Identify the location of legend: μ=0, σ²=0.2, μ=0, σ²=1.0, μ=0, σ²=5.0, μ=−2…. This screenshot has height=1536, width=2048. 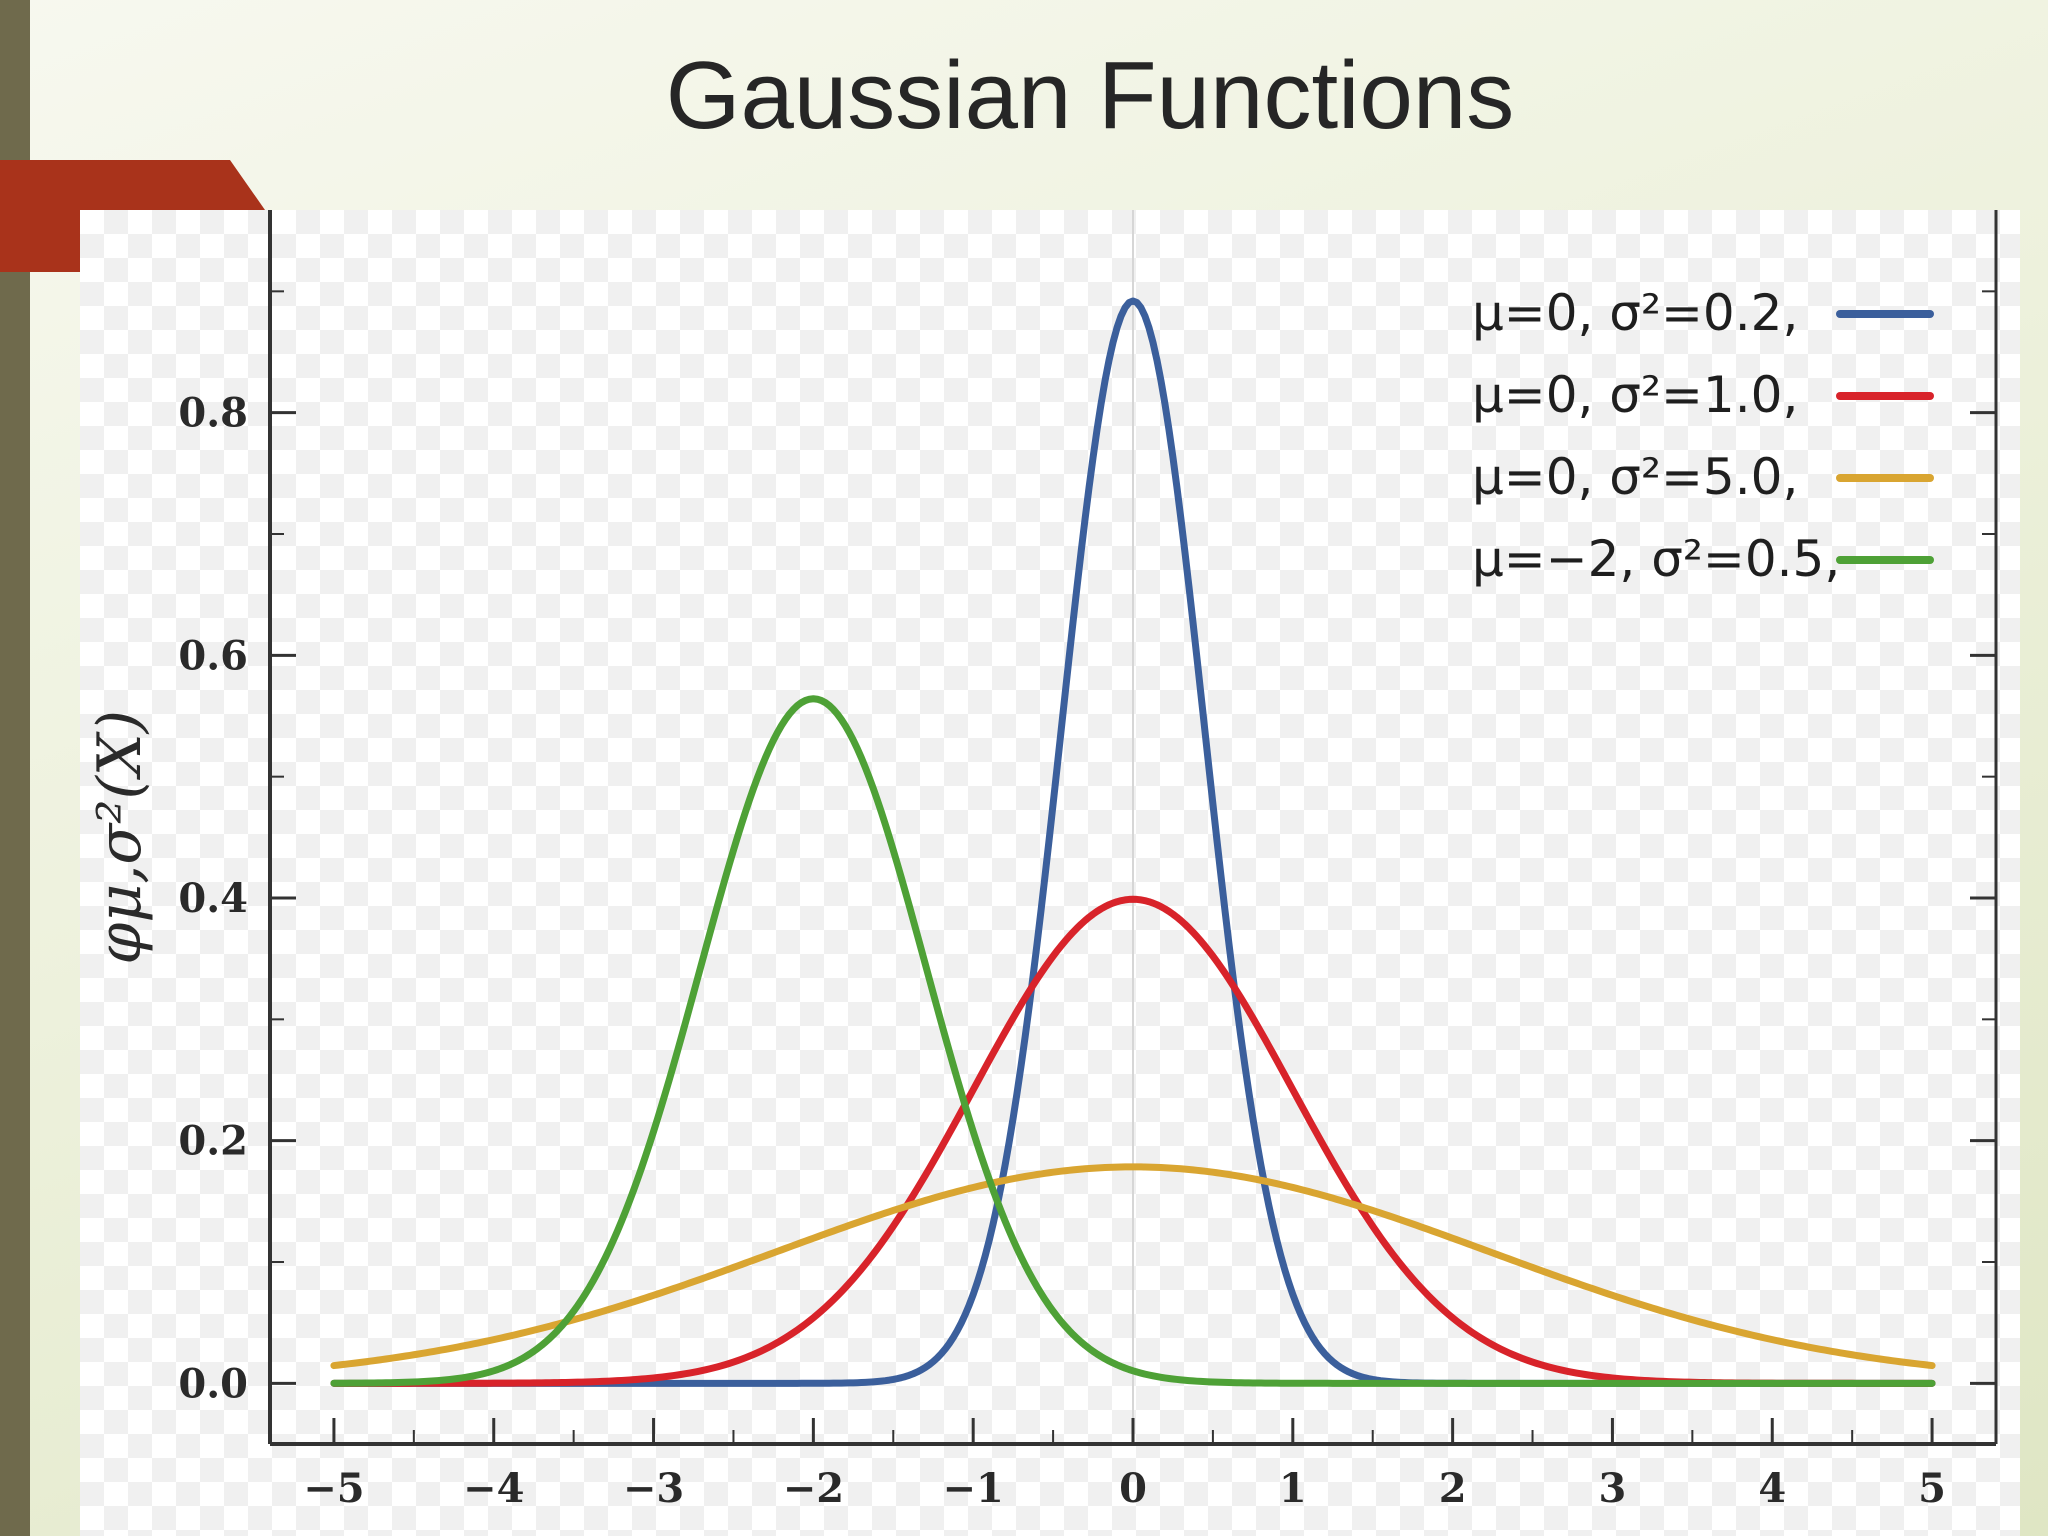
(1703, 436).